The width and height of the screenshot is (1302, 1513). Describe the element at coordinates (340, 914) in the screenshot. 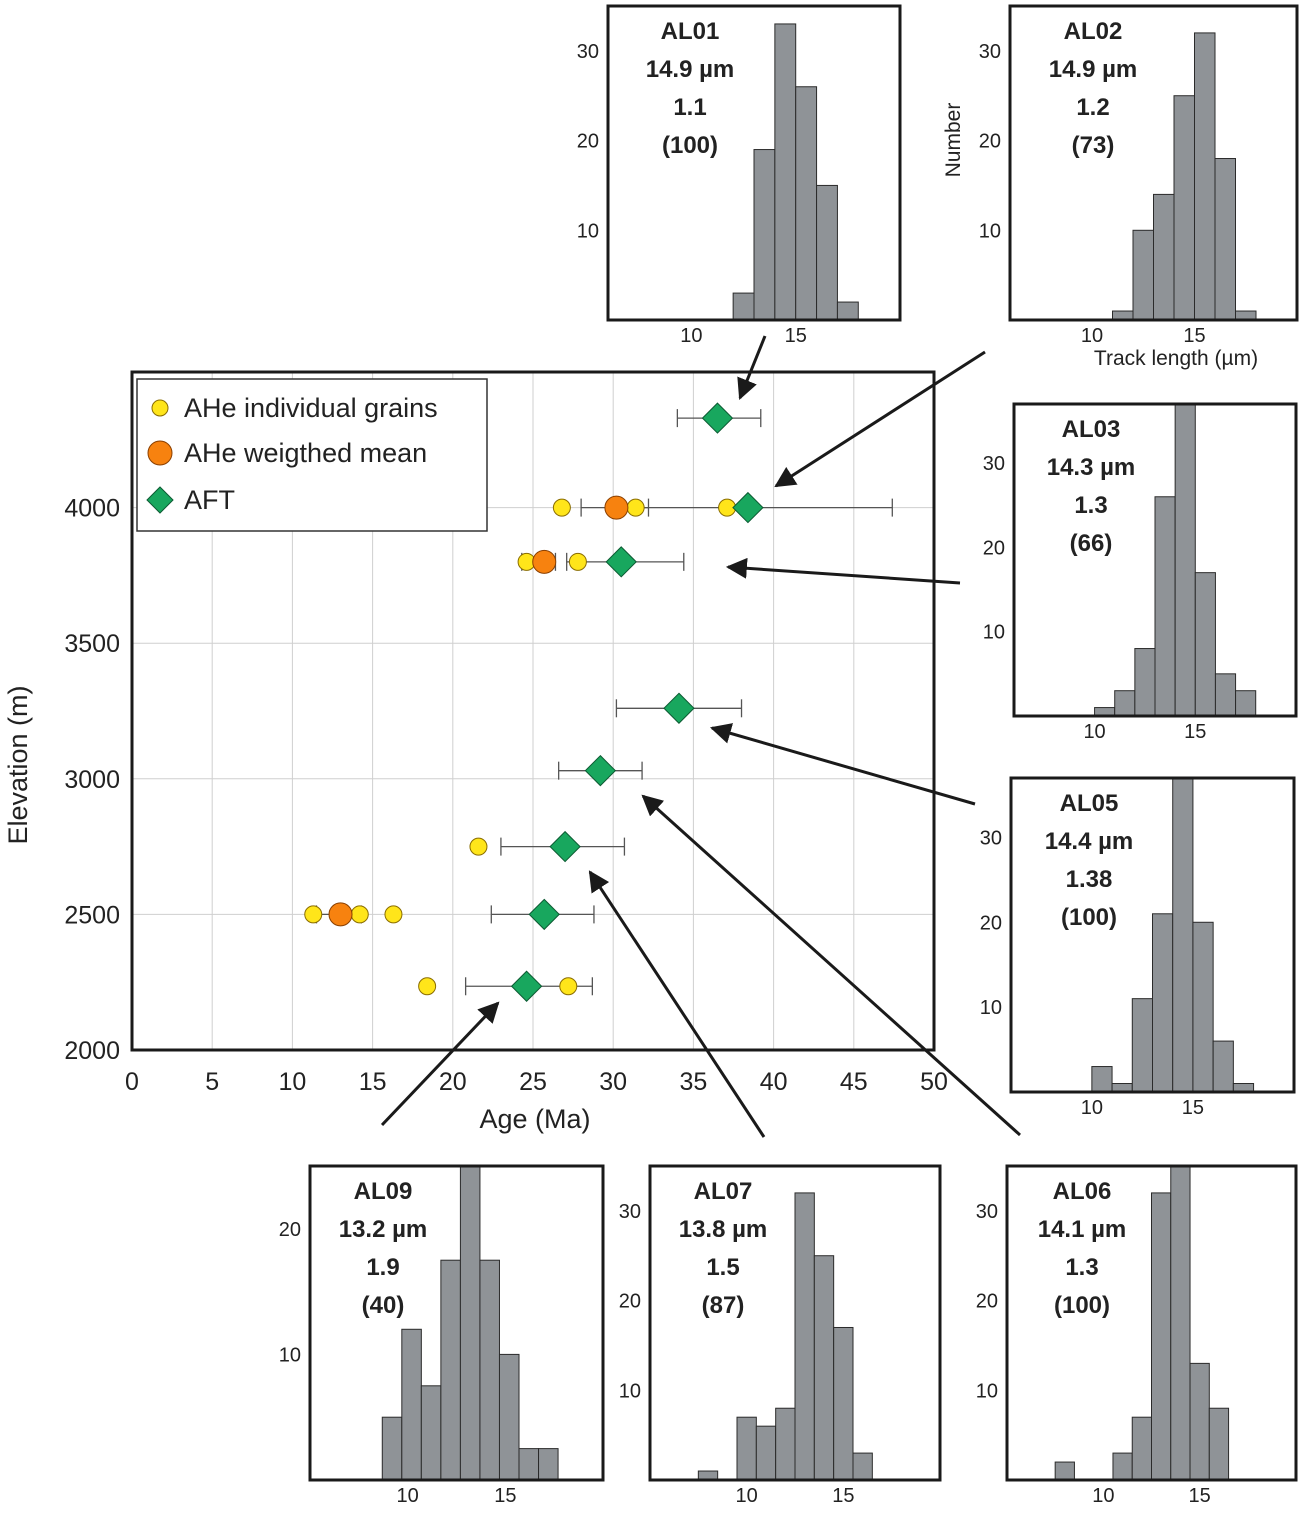

I see `ahe-mean-point` at that location.